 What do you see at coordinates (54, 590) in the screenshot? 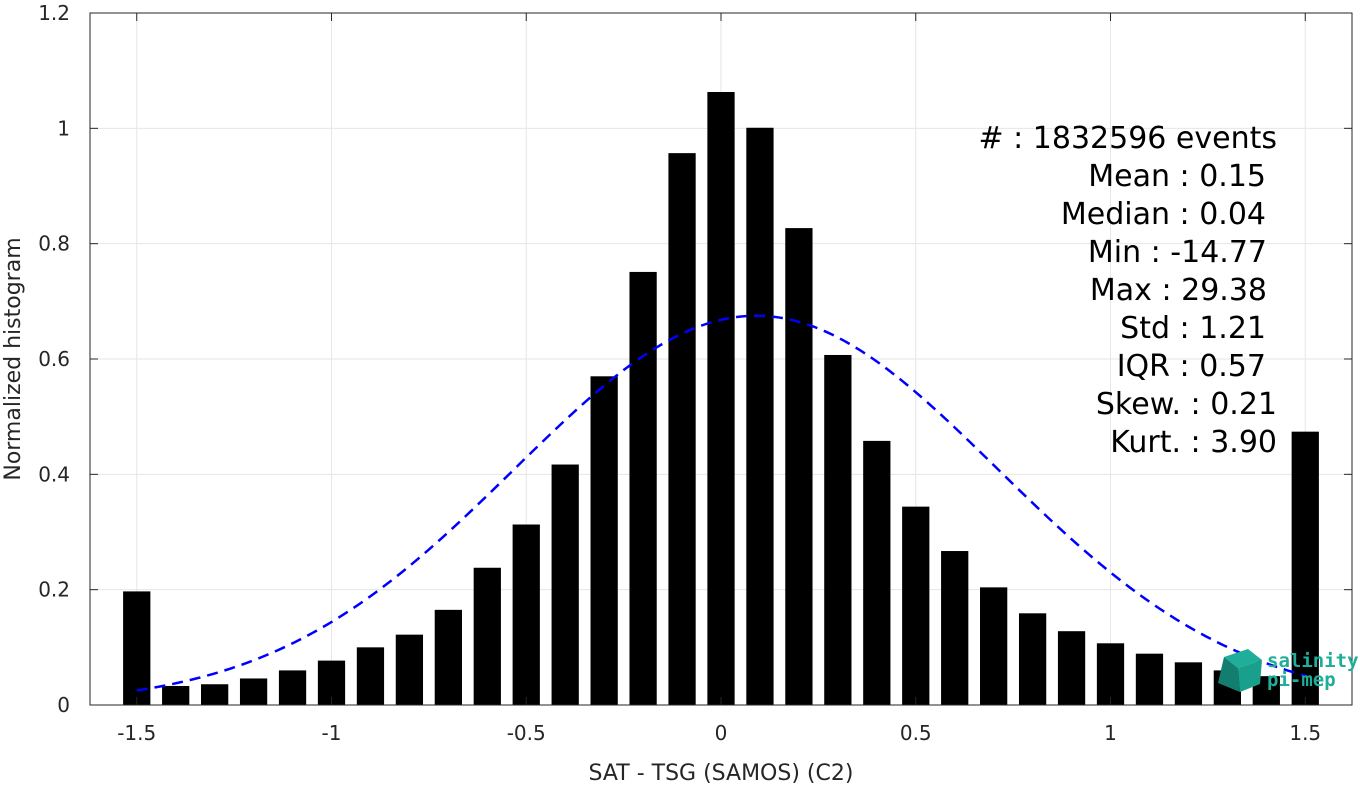
I see `y-tick-label: 0.2` at bounding box center [54, 590].